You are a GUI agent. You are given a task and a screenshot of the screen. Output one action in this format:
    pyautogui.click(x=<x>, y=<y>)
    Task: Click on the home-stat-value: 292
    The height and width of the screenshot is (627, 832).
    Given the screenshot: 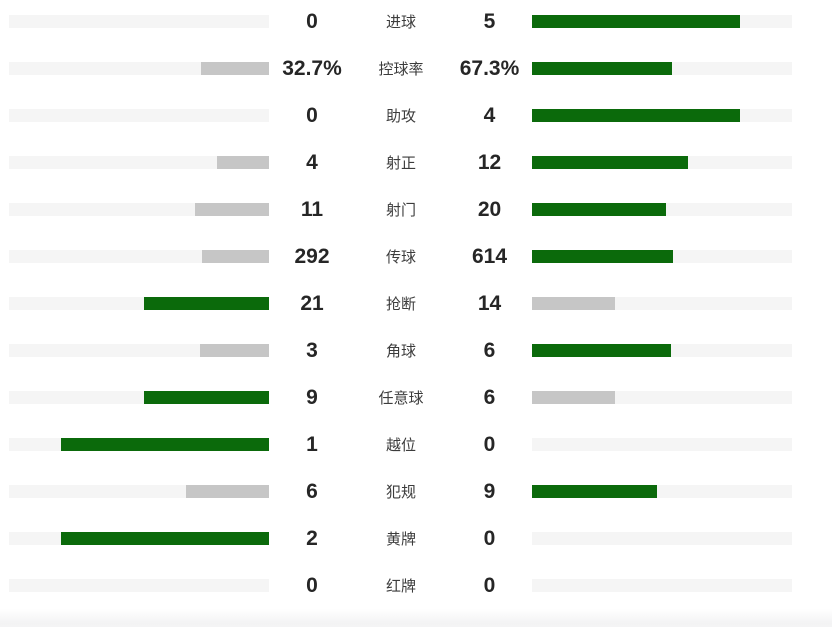 What is the action you would take?
    pyautogui.click(x=312, y=256)
    